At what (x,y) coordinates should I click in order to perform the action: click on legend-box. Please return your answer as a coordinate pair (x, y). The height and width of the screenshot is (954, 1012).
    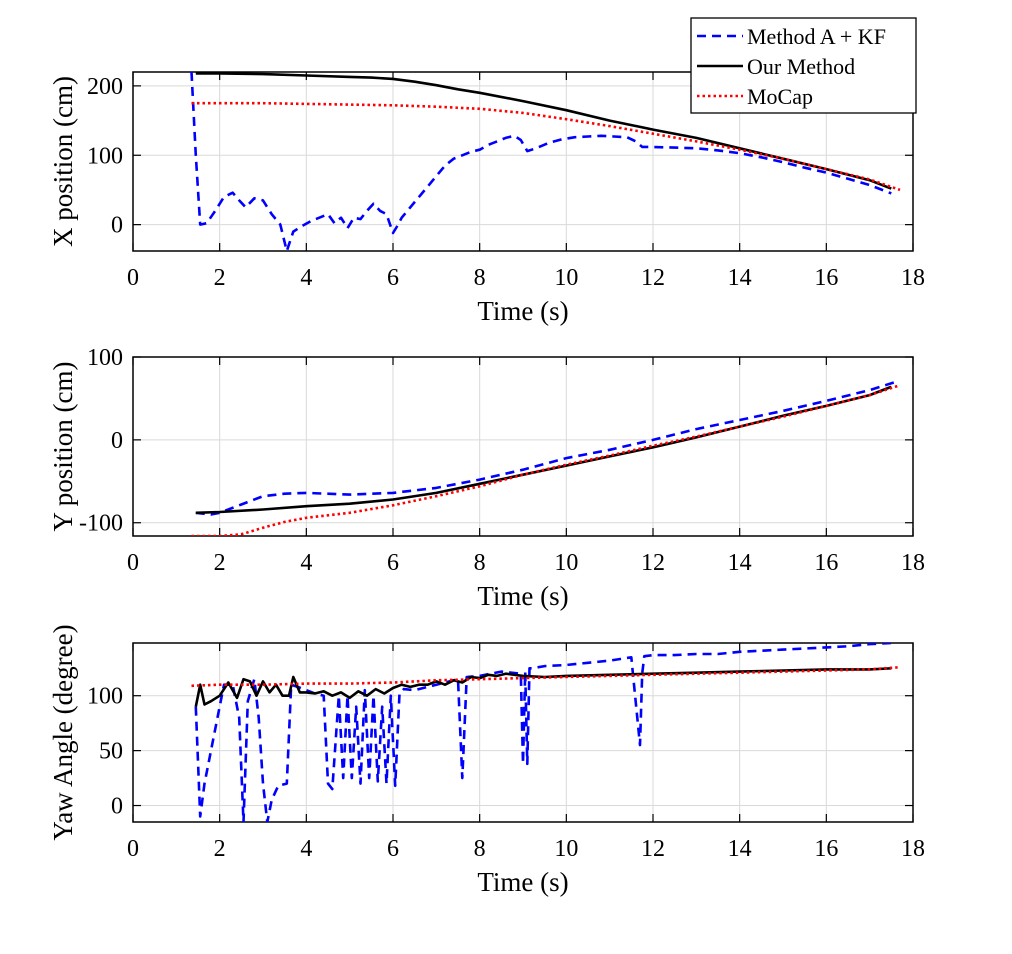
    Looking at the image, I should click on (803, 65).